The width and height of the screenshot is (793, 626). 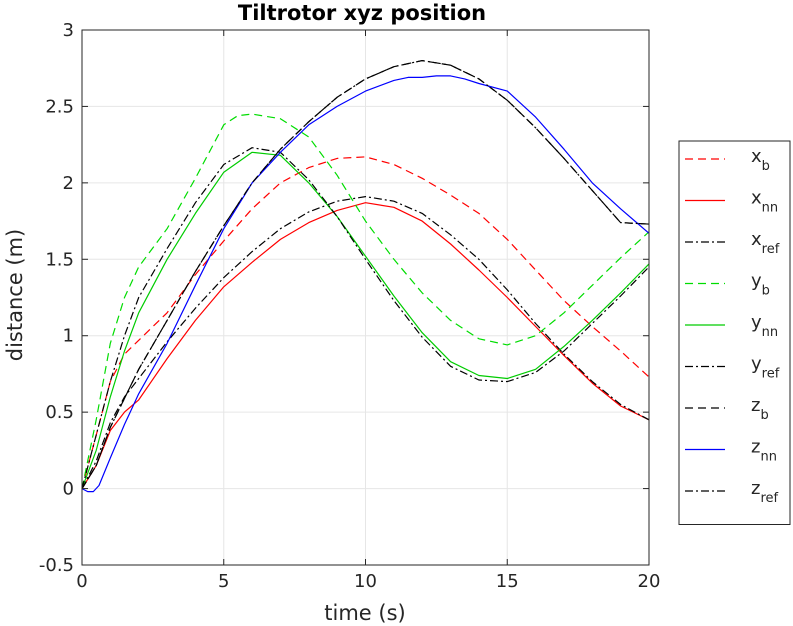 What do you see at coordinates (507, 581) in the screenshot?
I see `x-tick-label: 15` at bounding box center [507, 581].